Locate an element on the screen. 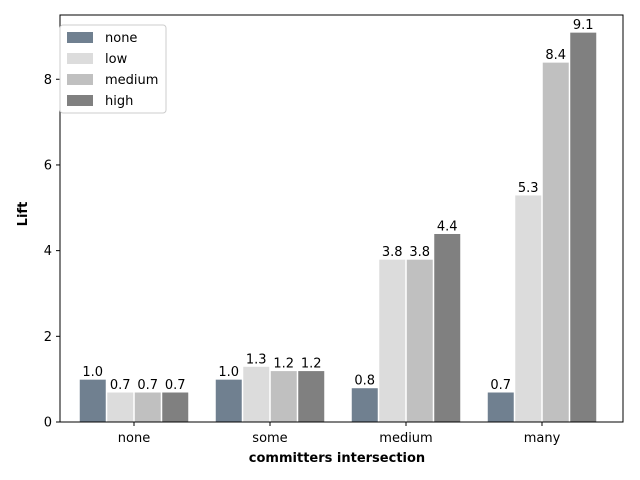 The image size is (640, 480). data-label-medium-some: 1.2 is located at coordinates (283, 364).